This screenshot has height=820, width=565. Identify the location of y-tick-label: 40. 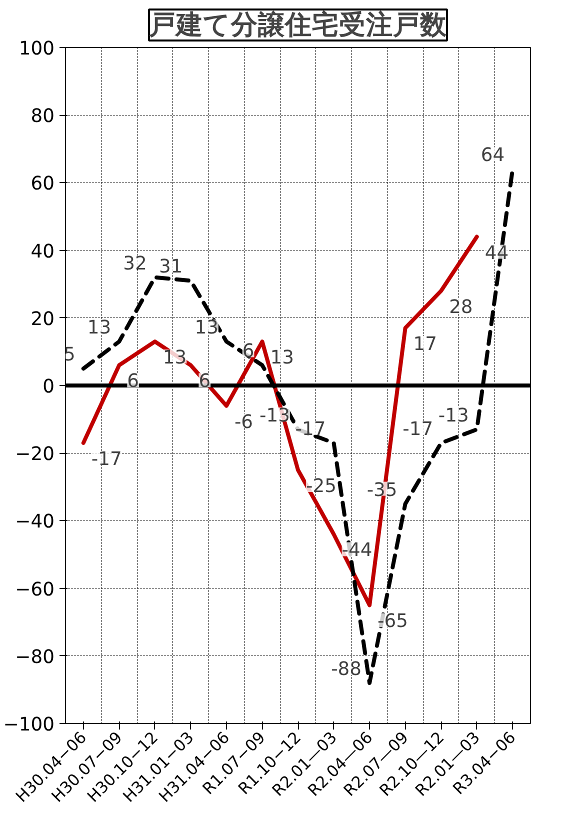
(42, 251).